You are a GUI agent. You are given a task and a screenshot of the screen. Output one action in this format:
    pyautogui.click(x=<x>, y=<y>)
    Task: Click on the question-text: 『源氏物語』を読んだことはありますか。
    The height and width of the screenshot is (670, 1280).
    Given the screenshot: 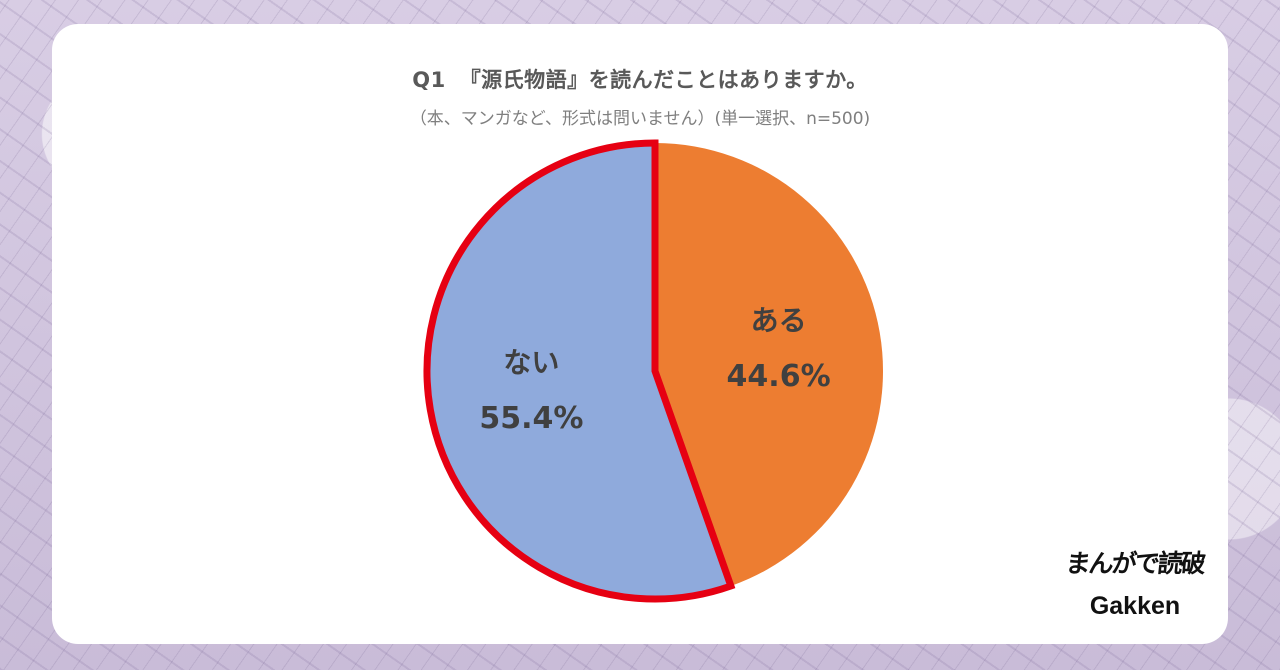 What is the action you would take?
    pyautogui.click(x=663, y=80)
    